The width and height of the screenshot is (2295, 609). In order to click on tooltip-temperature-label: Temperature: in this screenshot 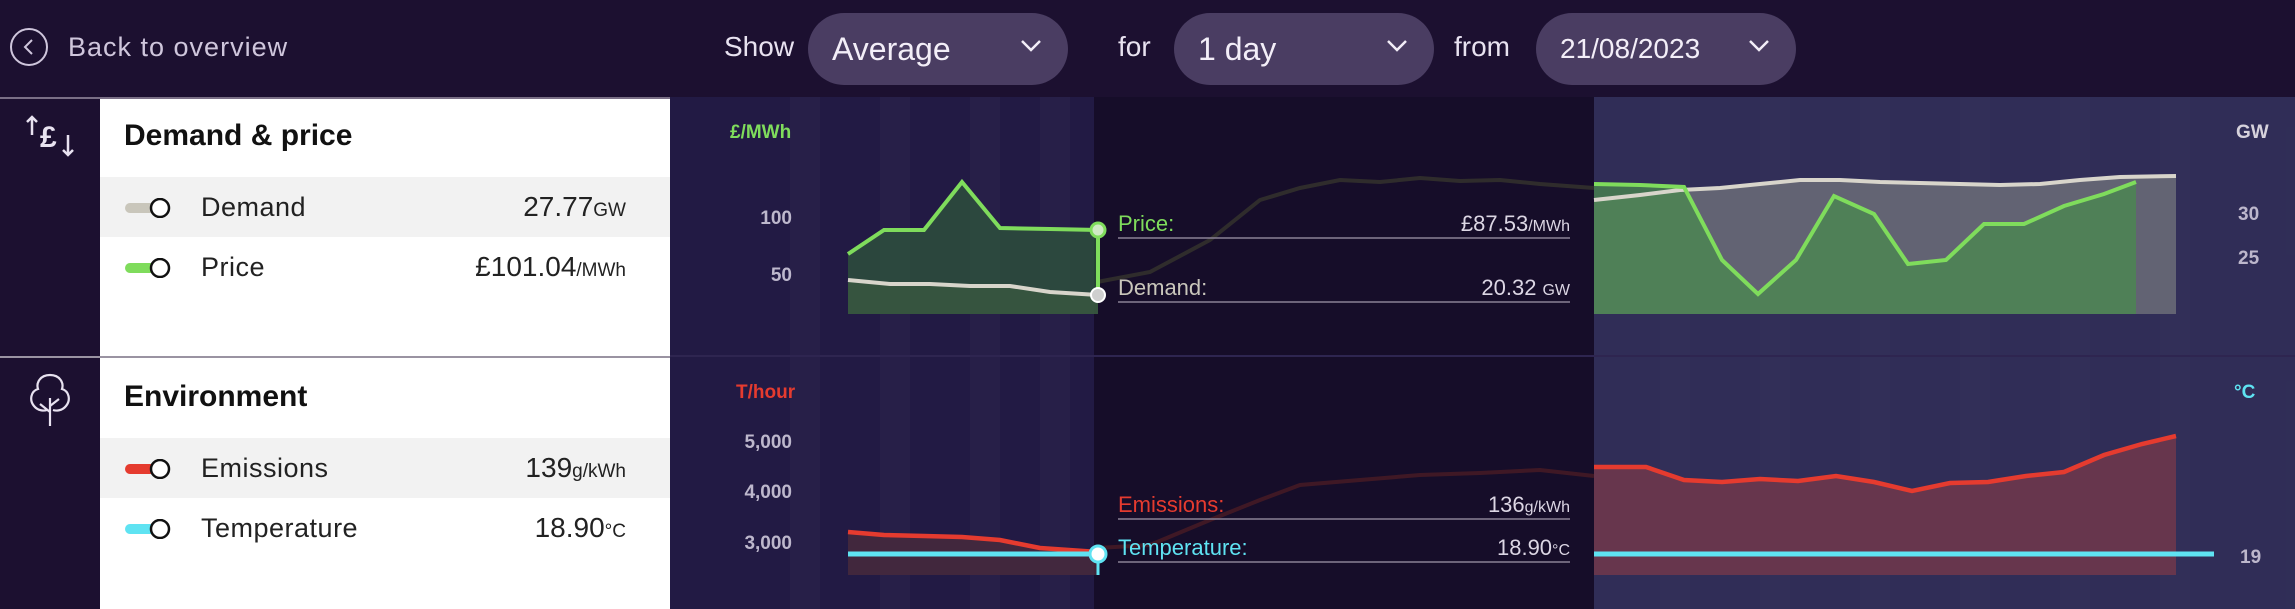, I will do `click(1183, 547)`.